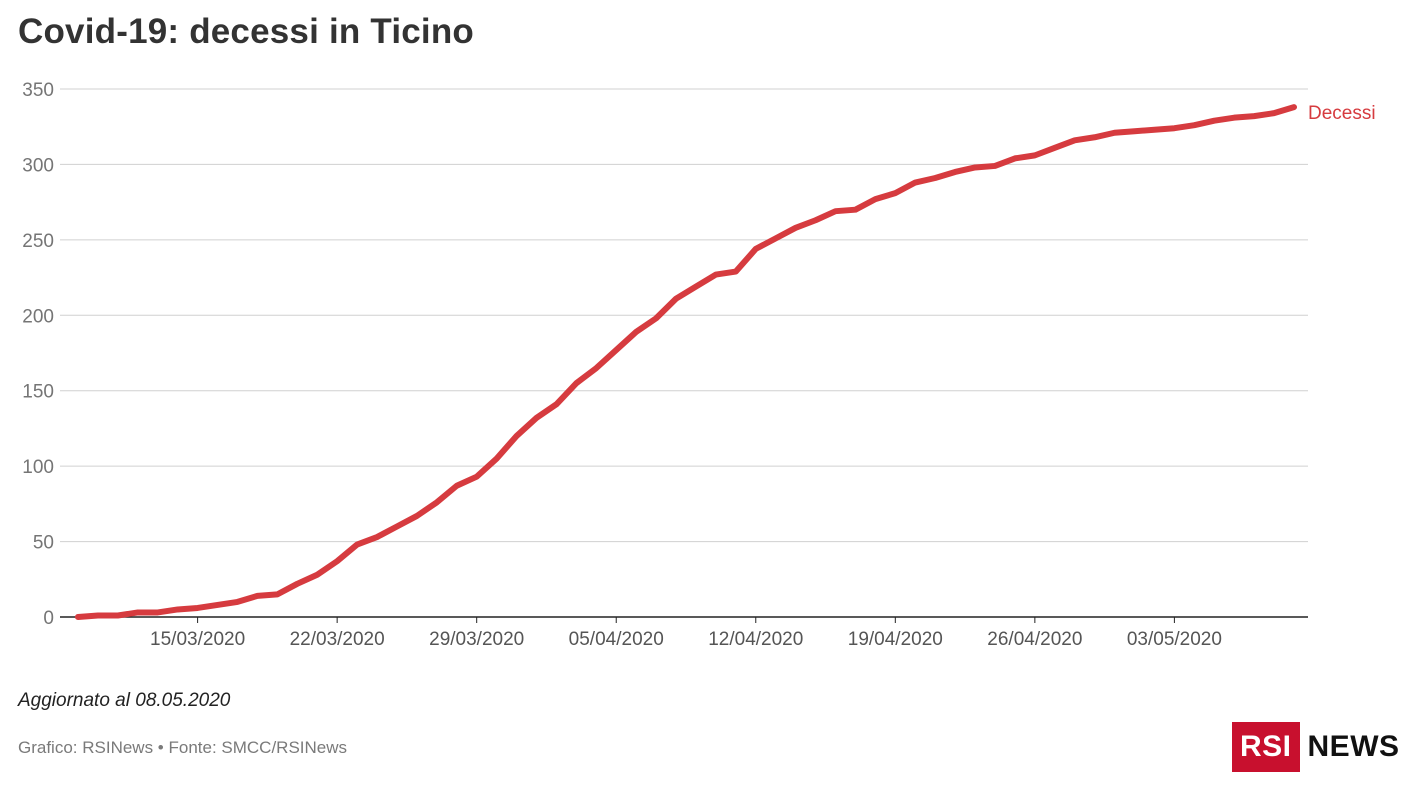 This screenshot has height=792, width=1408. What do you see at coordinates (1342, 113) in the screenshot?
I see `series-label-decessi: Decessi` at bounding box center [1342, 113].